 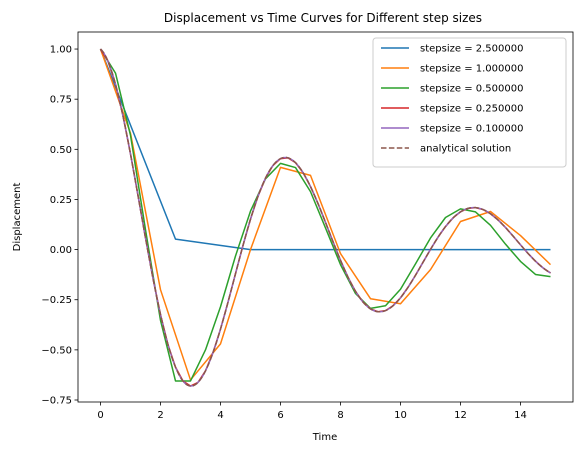 What do you see at coordinates (56, 400) in the screenshot?
I see `y-tick-label: −0.75` at bounding box center [56, 400].